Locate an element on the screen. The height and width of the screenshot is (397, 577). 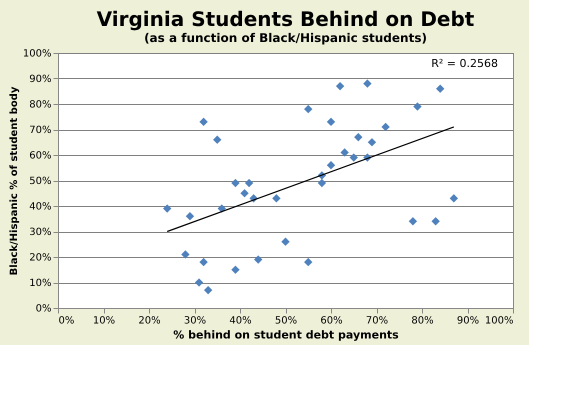
y-tick-label: 60% is located at coordinates (40, 156).